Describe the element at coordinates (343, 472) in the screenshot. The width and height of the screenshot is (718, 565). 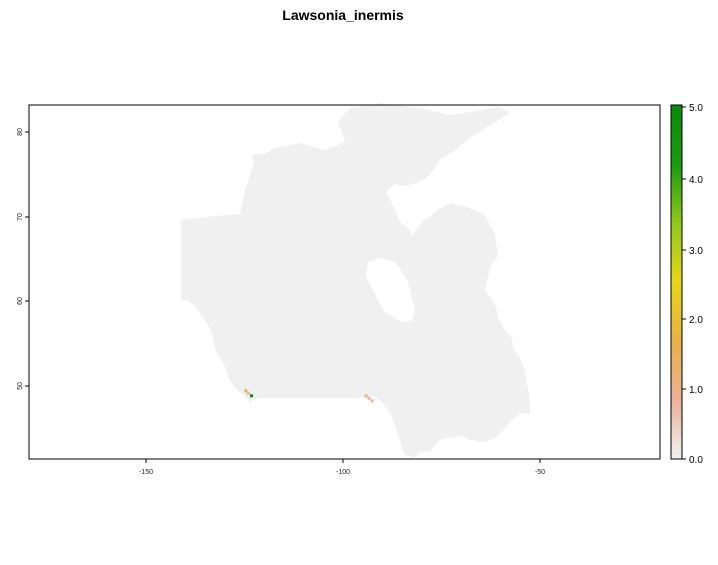
I see `x-tick-label: -100` at that location.